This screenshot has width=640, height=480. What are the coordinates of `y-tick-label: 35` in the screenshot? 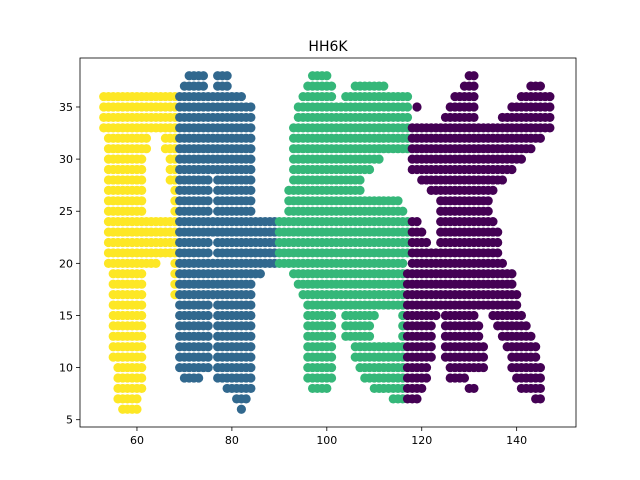 It's located at (66, 107).